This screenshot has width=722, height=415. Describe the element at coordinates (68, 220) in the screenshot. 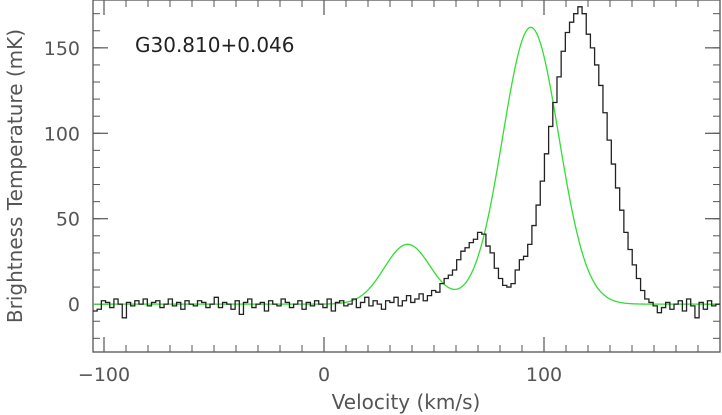

I see `y-tick-label: 50` at that location.